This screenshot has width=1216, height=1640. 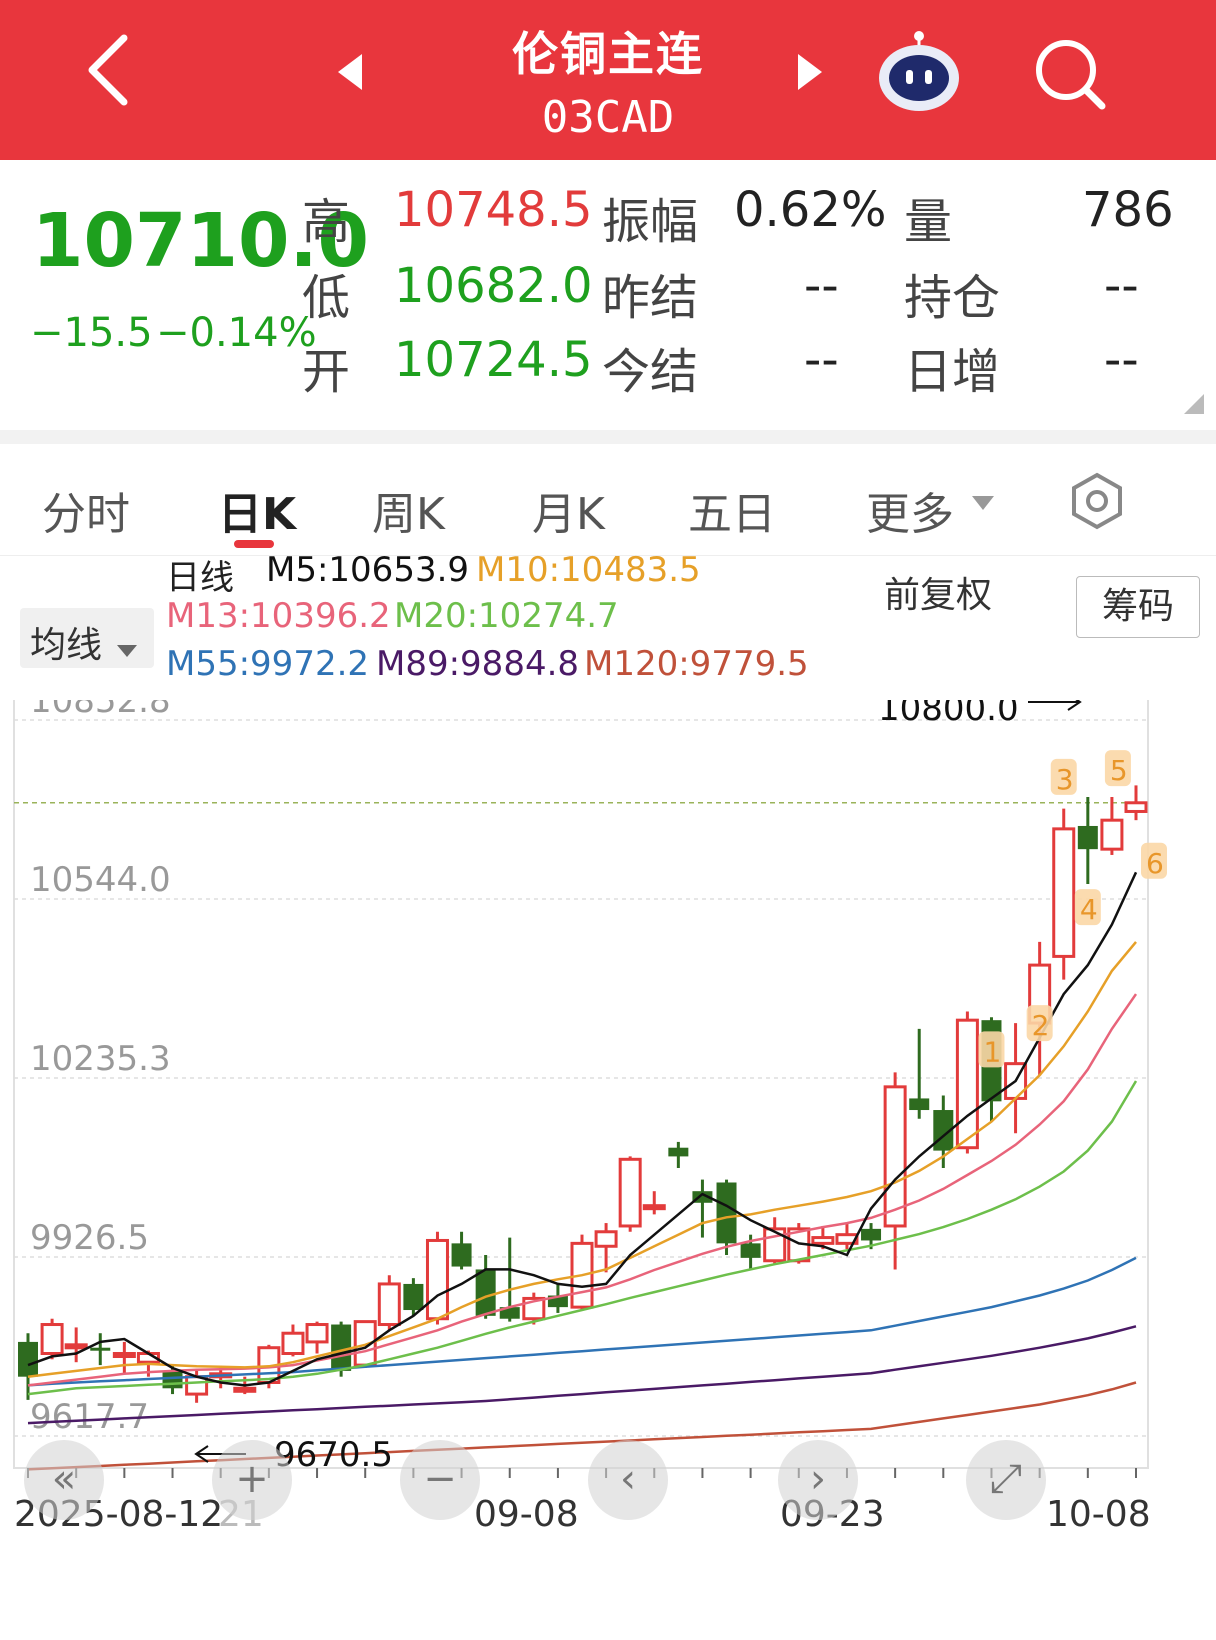 I want to click on tab-daily-k: 日K, so click(x=257, y=514).